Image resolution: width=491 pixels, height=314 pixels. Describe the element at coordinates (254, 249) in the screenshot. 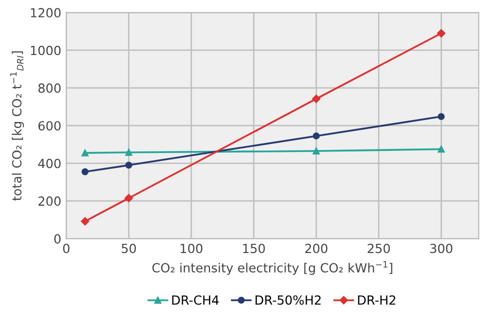

I see `x-tick-label: 150` at that location.